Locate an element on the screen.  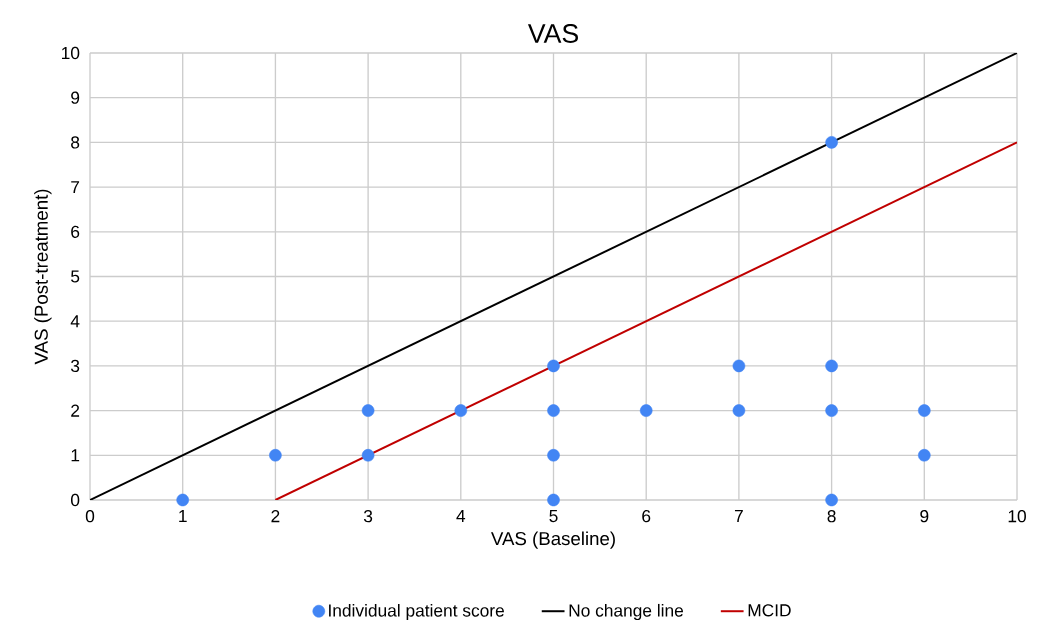
y-tick-label: 7 is located at coordinates (75, 187).